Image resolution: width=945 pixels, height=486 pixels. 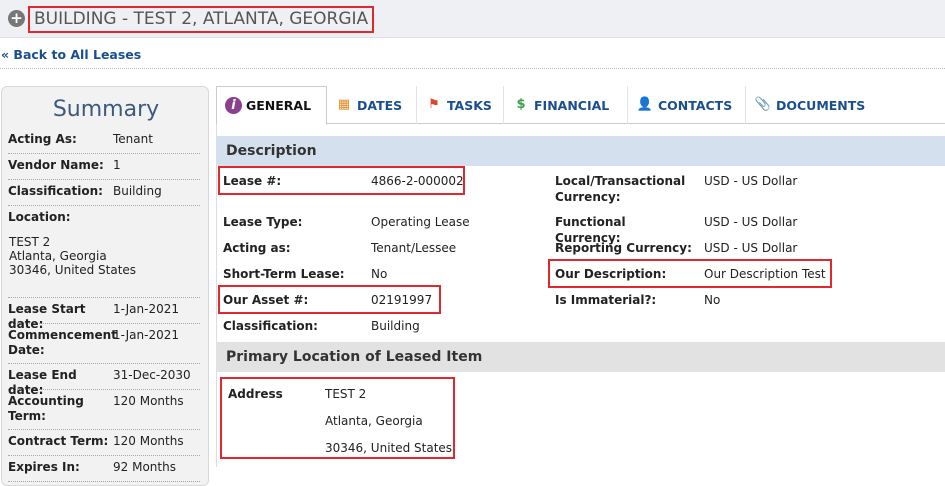 I want to click on summary-row: Classification: Building, so click(x=104, y=193).